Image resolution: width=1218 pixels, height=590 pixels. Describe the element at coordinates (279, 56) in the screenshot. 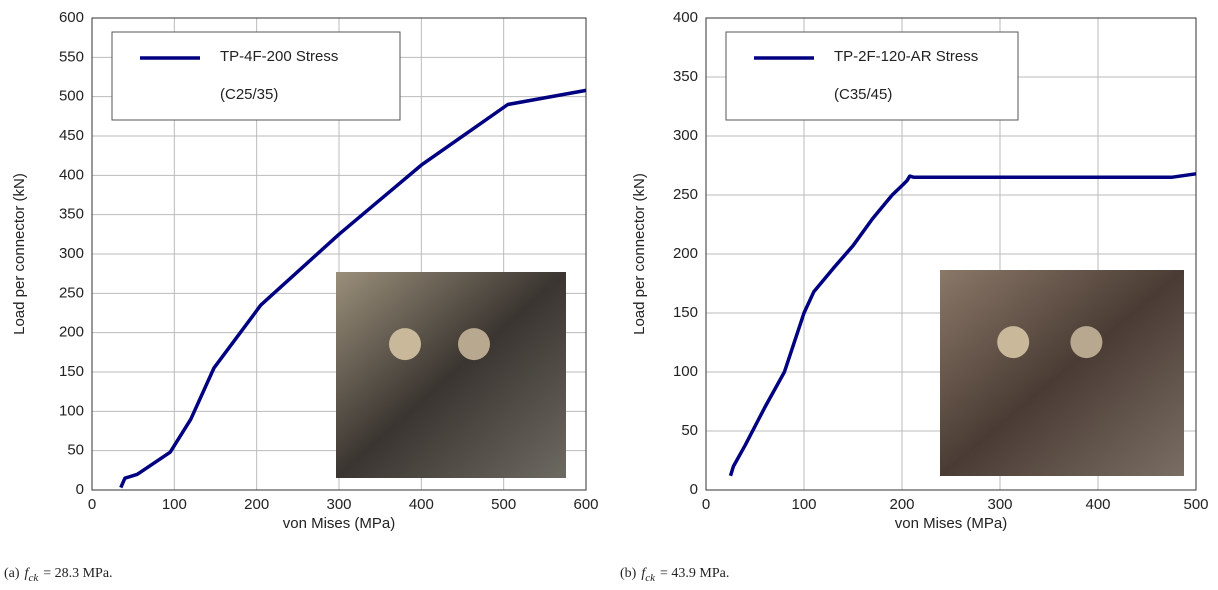

I see `legend-label: TP-4F-200 Stress` at that location.